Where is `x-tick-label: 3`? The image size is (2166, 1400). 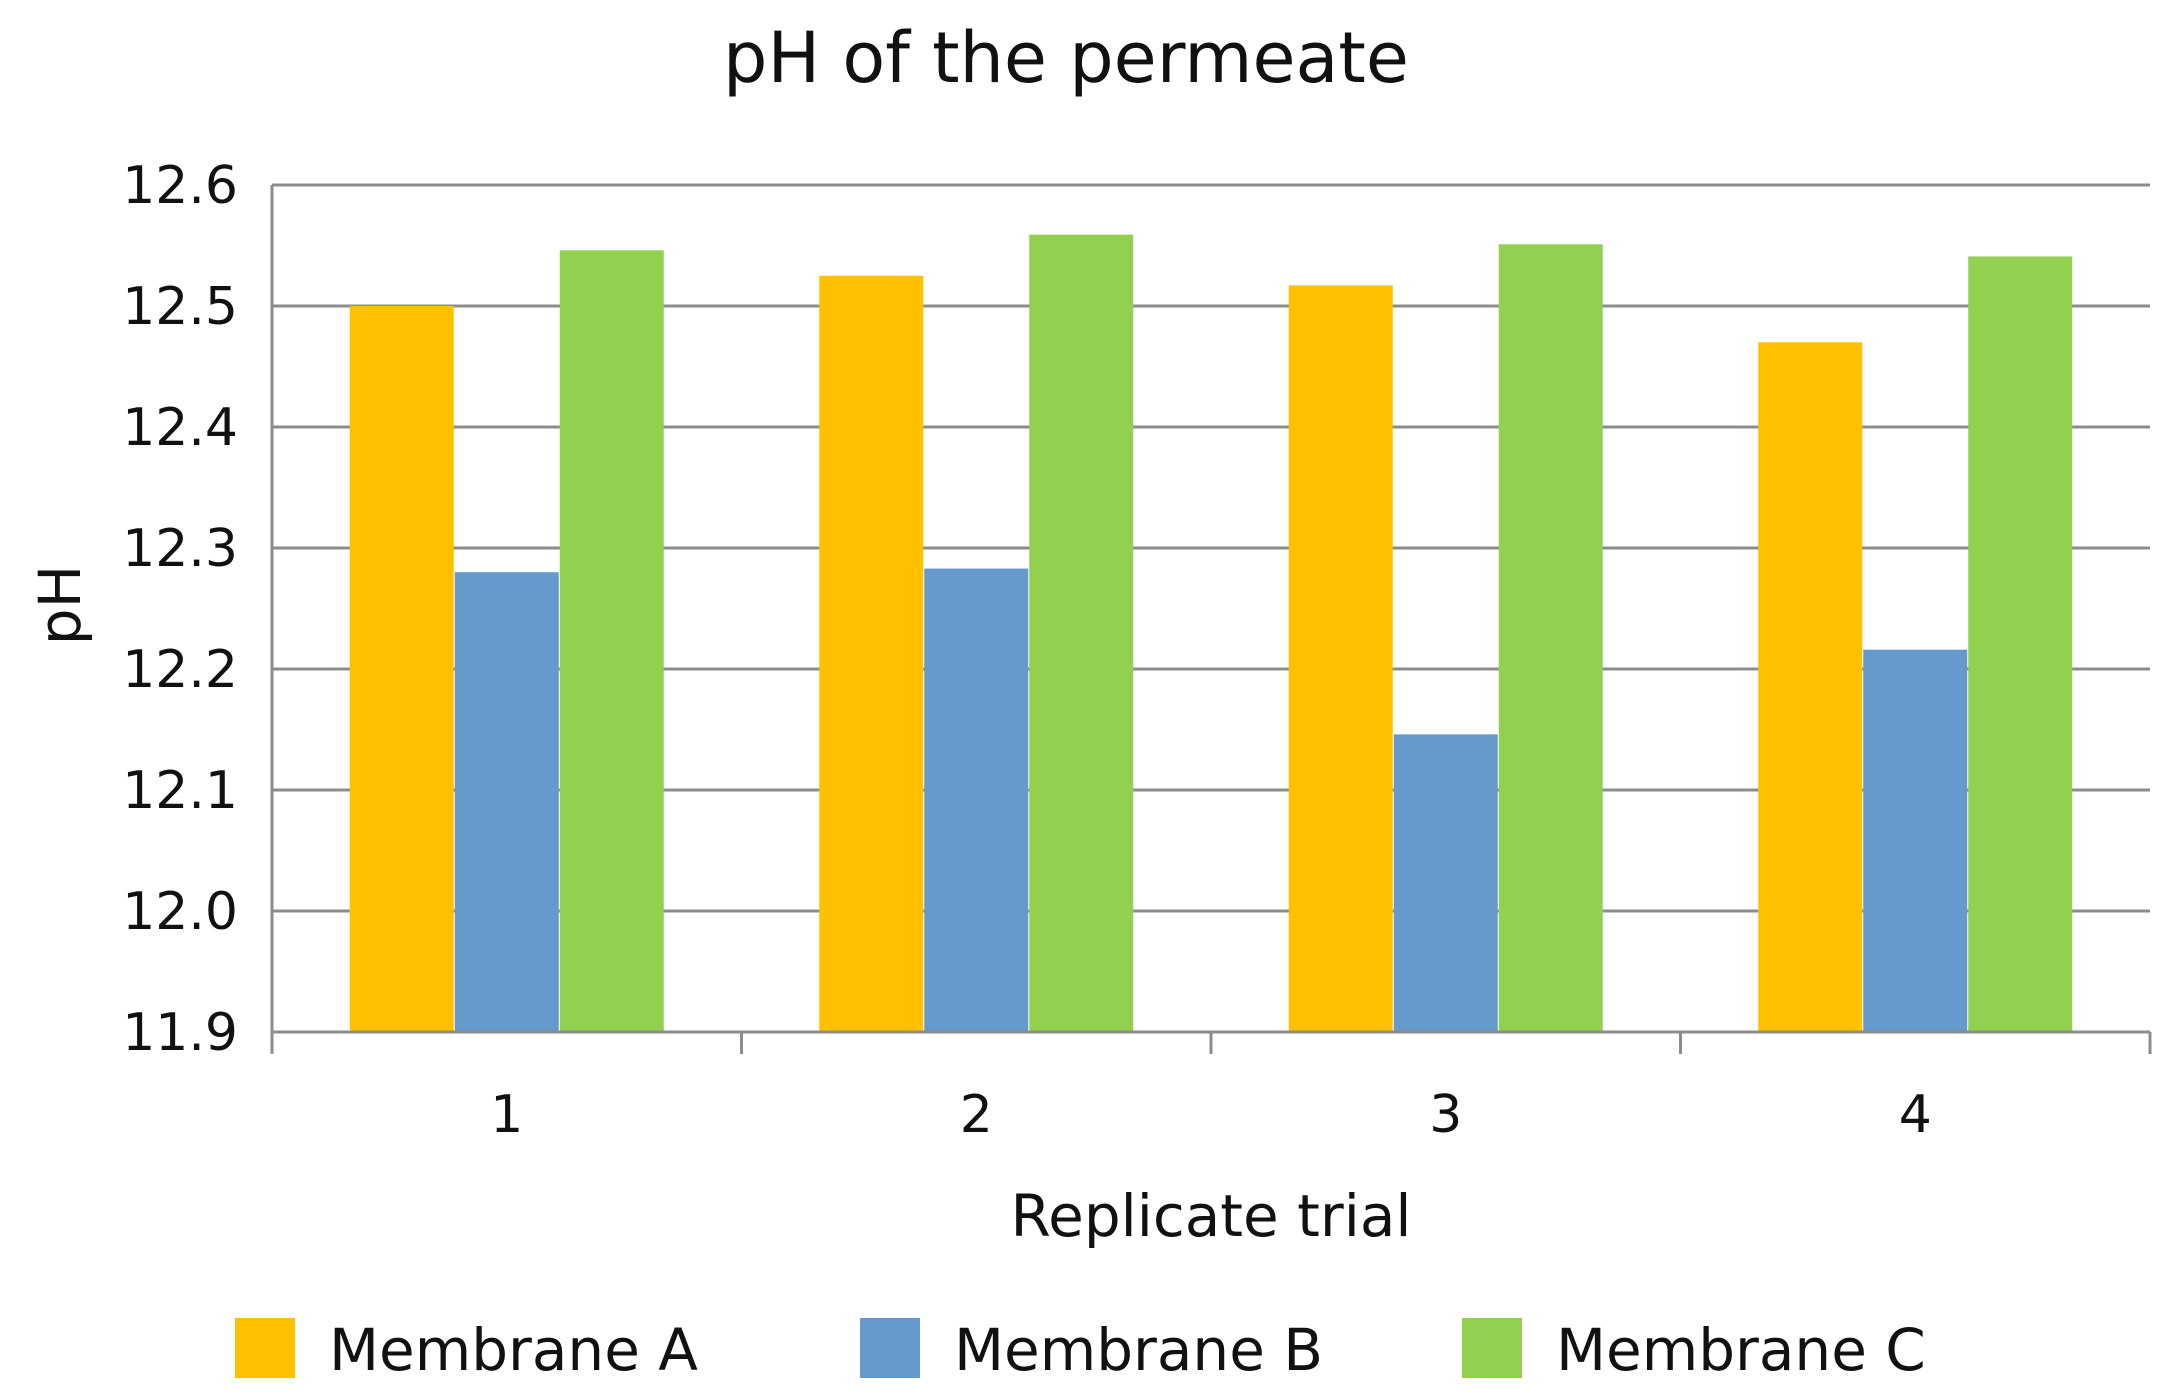 x-tick-label: 3 is located at coordinates (1445, 1115).